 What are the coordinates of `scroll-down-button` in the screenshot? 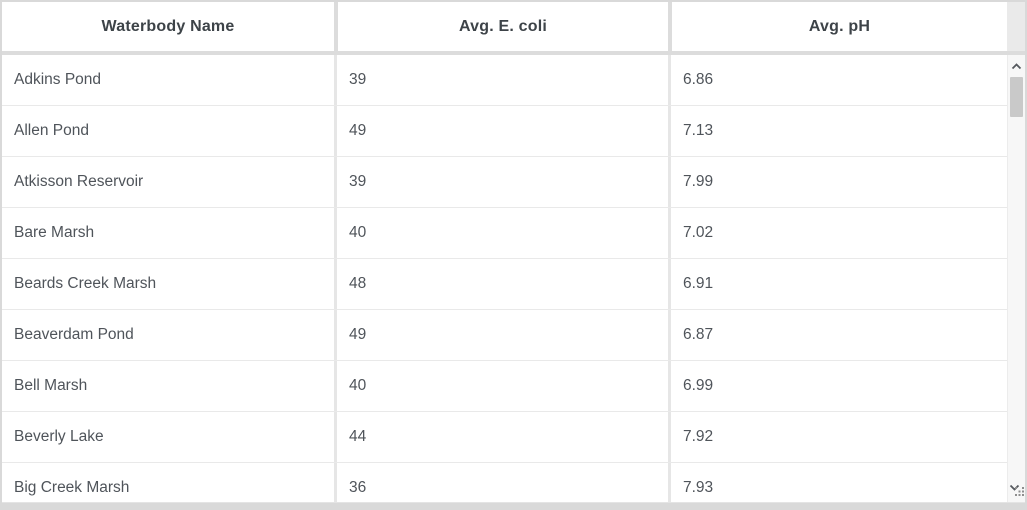 It's located at (1016, 487).